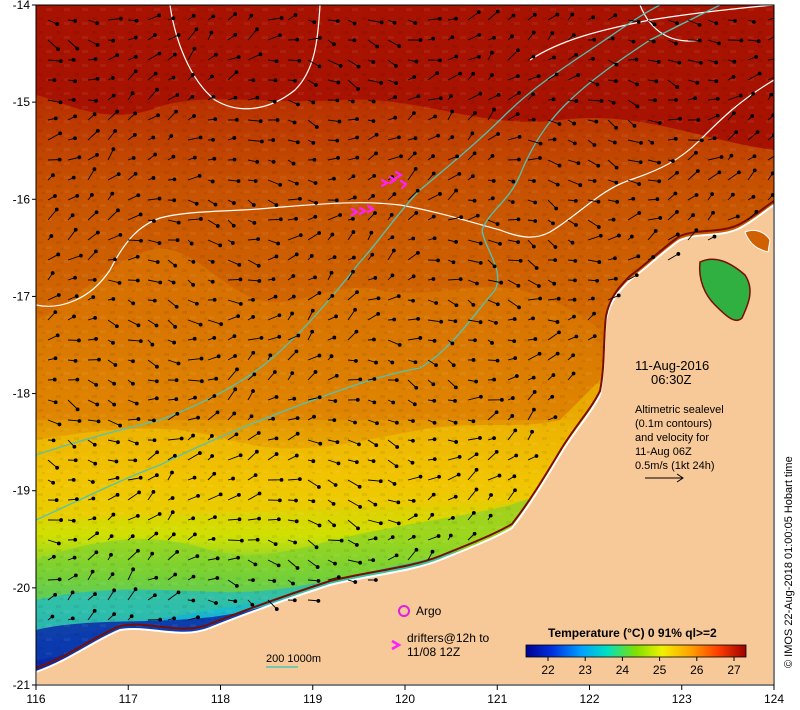  I want to click on drifter-tracks, so click(379, 193).